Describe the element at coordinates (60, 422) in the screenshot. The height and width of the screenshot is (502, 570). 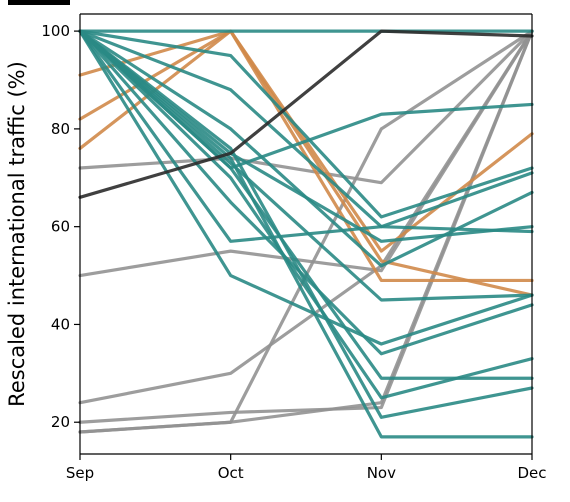
I see `y-tick-label: 20` at that location.